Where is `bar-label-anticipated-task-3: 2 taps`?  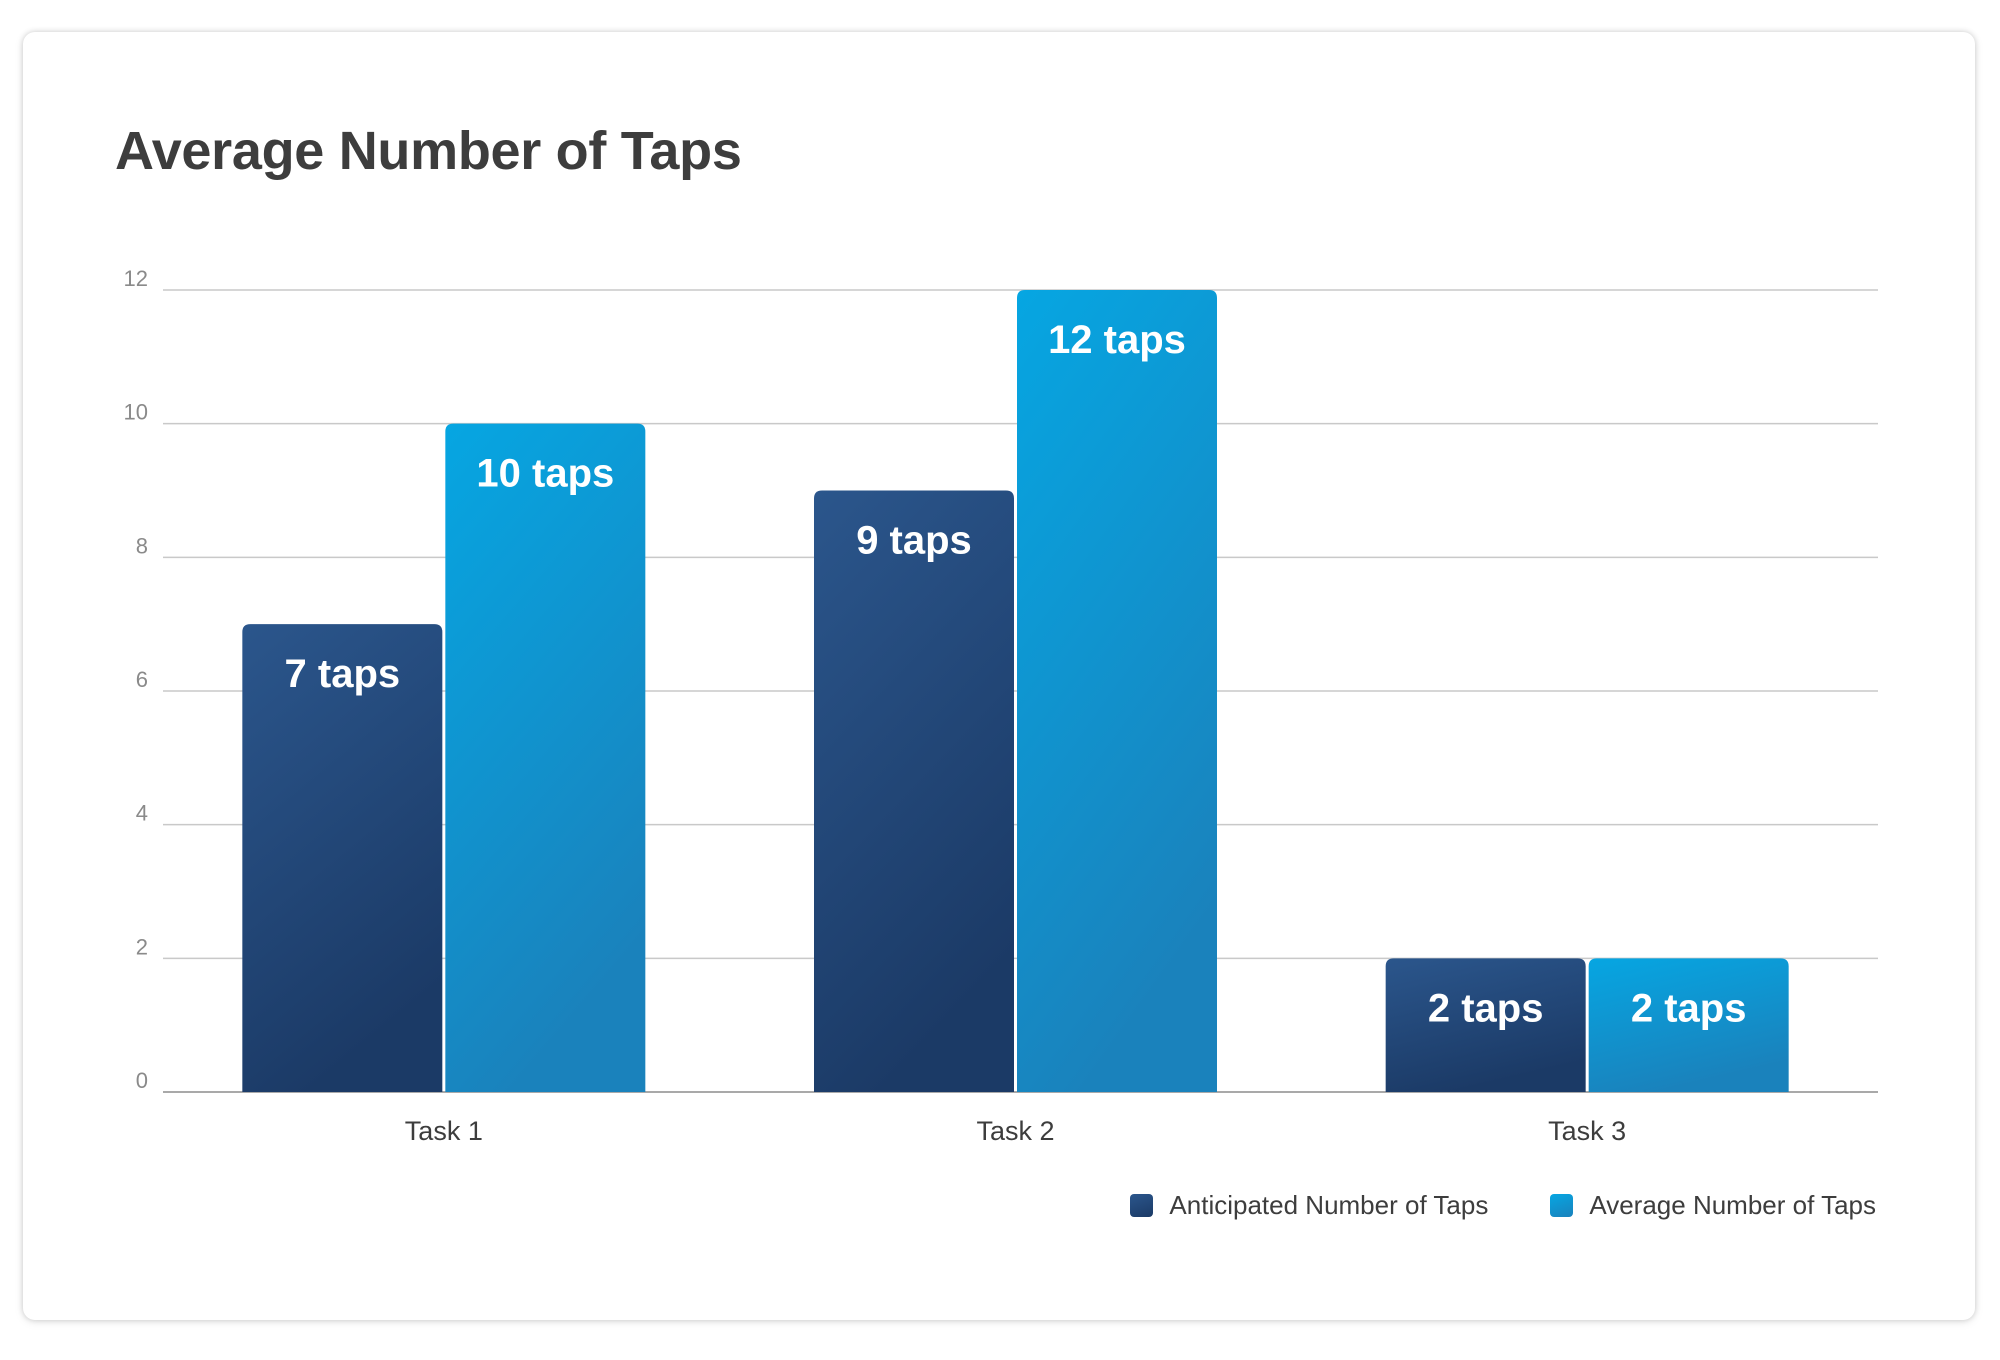 bar-label-anticipated-task-3: 2 taps is located at coordinates (1486, 1008).